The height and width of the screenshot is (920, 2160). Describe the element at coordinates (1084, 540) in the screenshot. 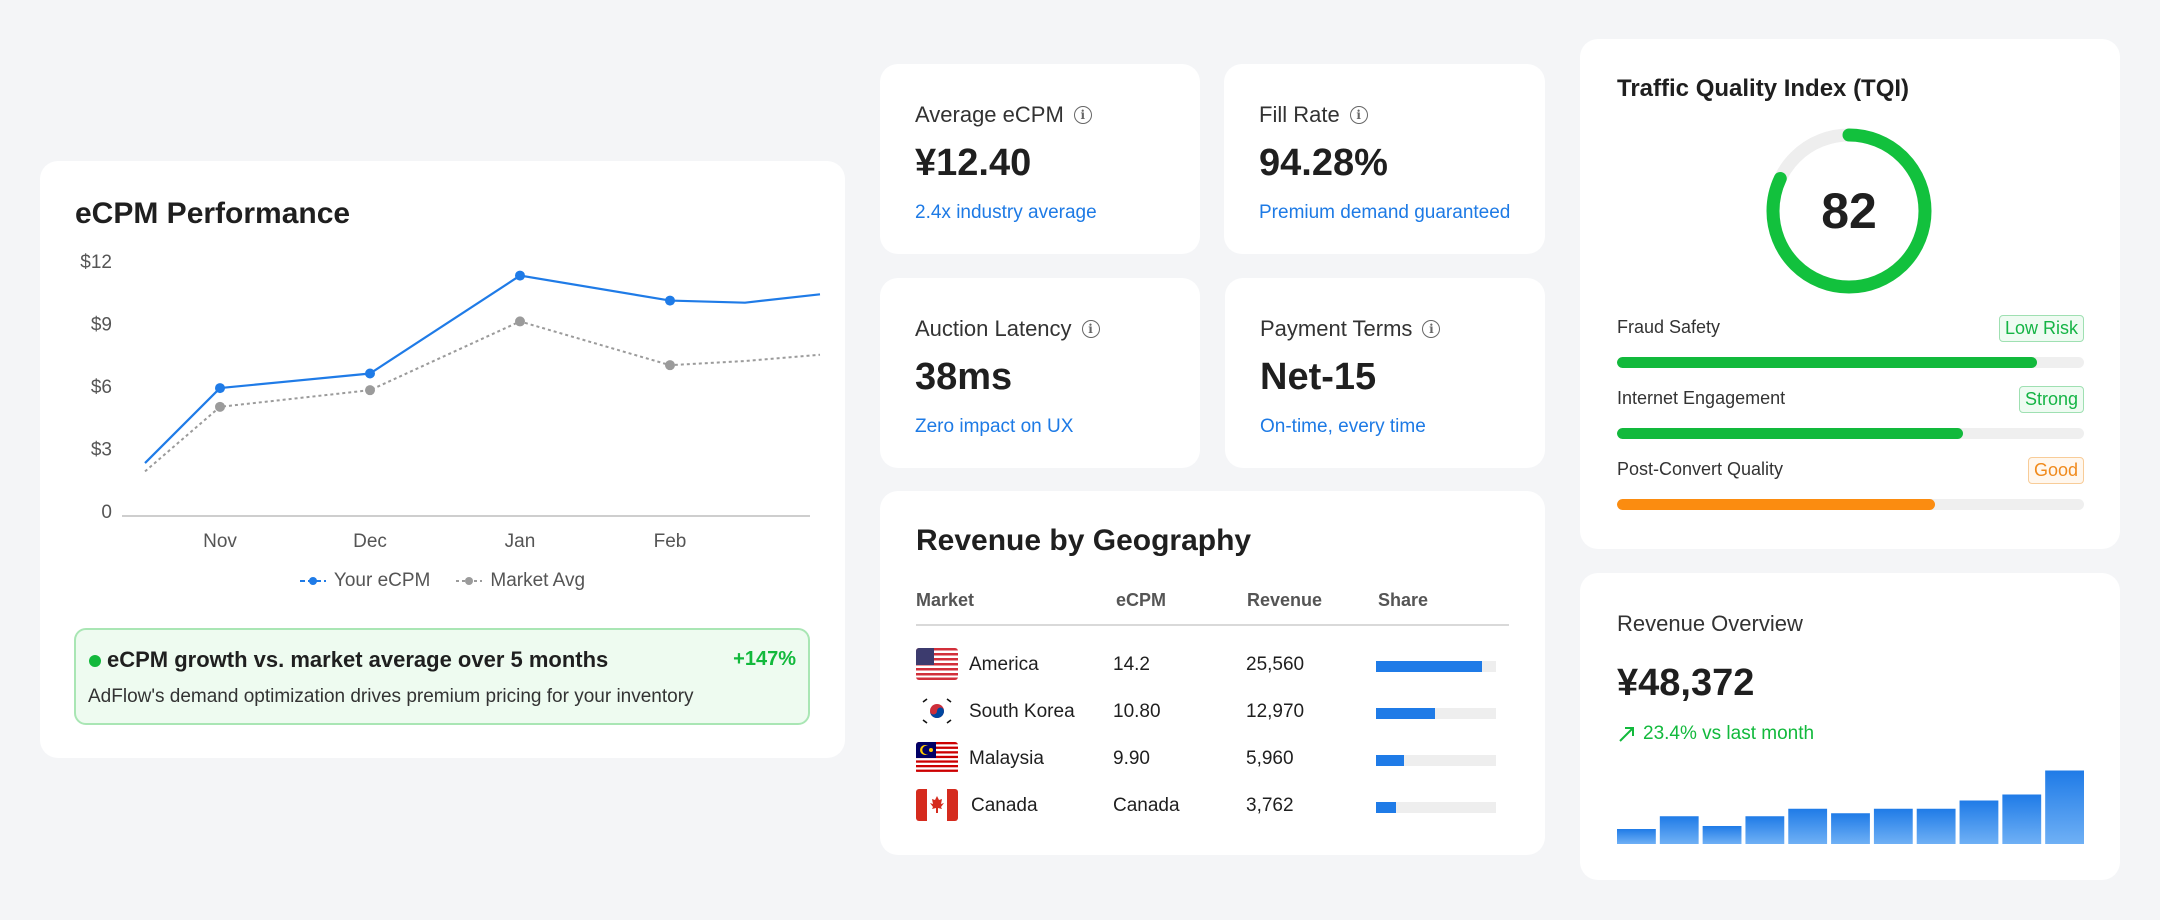

I see `geo-title: Revenue by Geography` at that location.